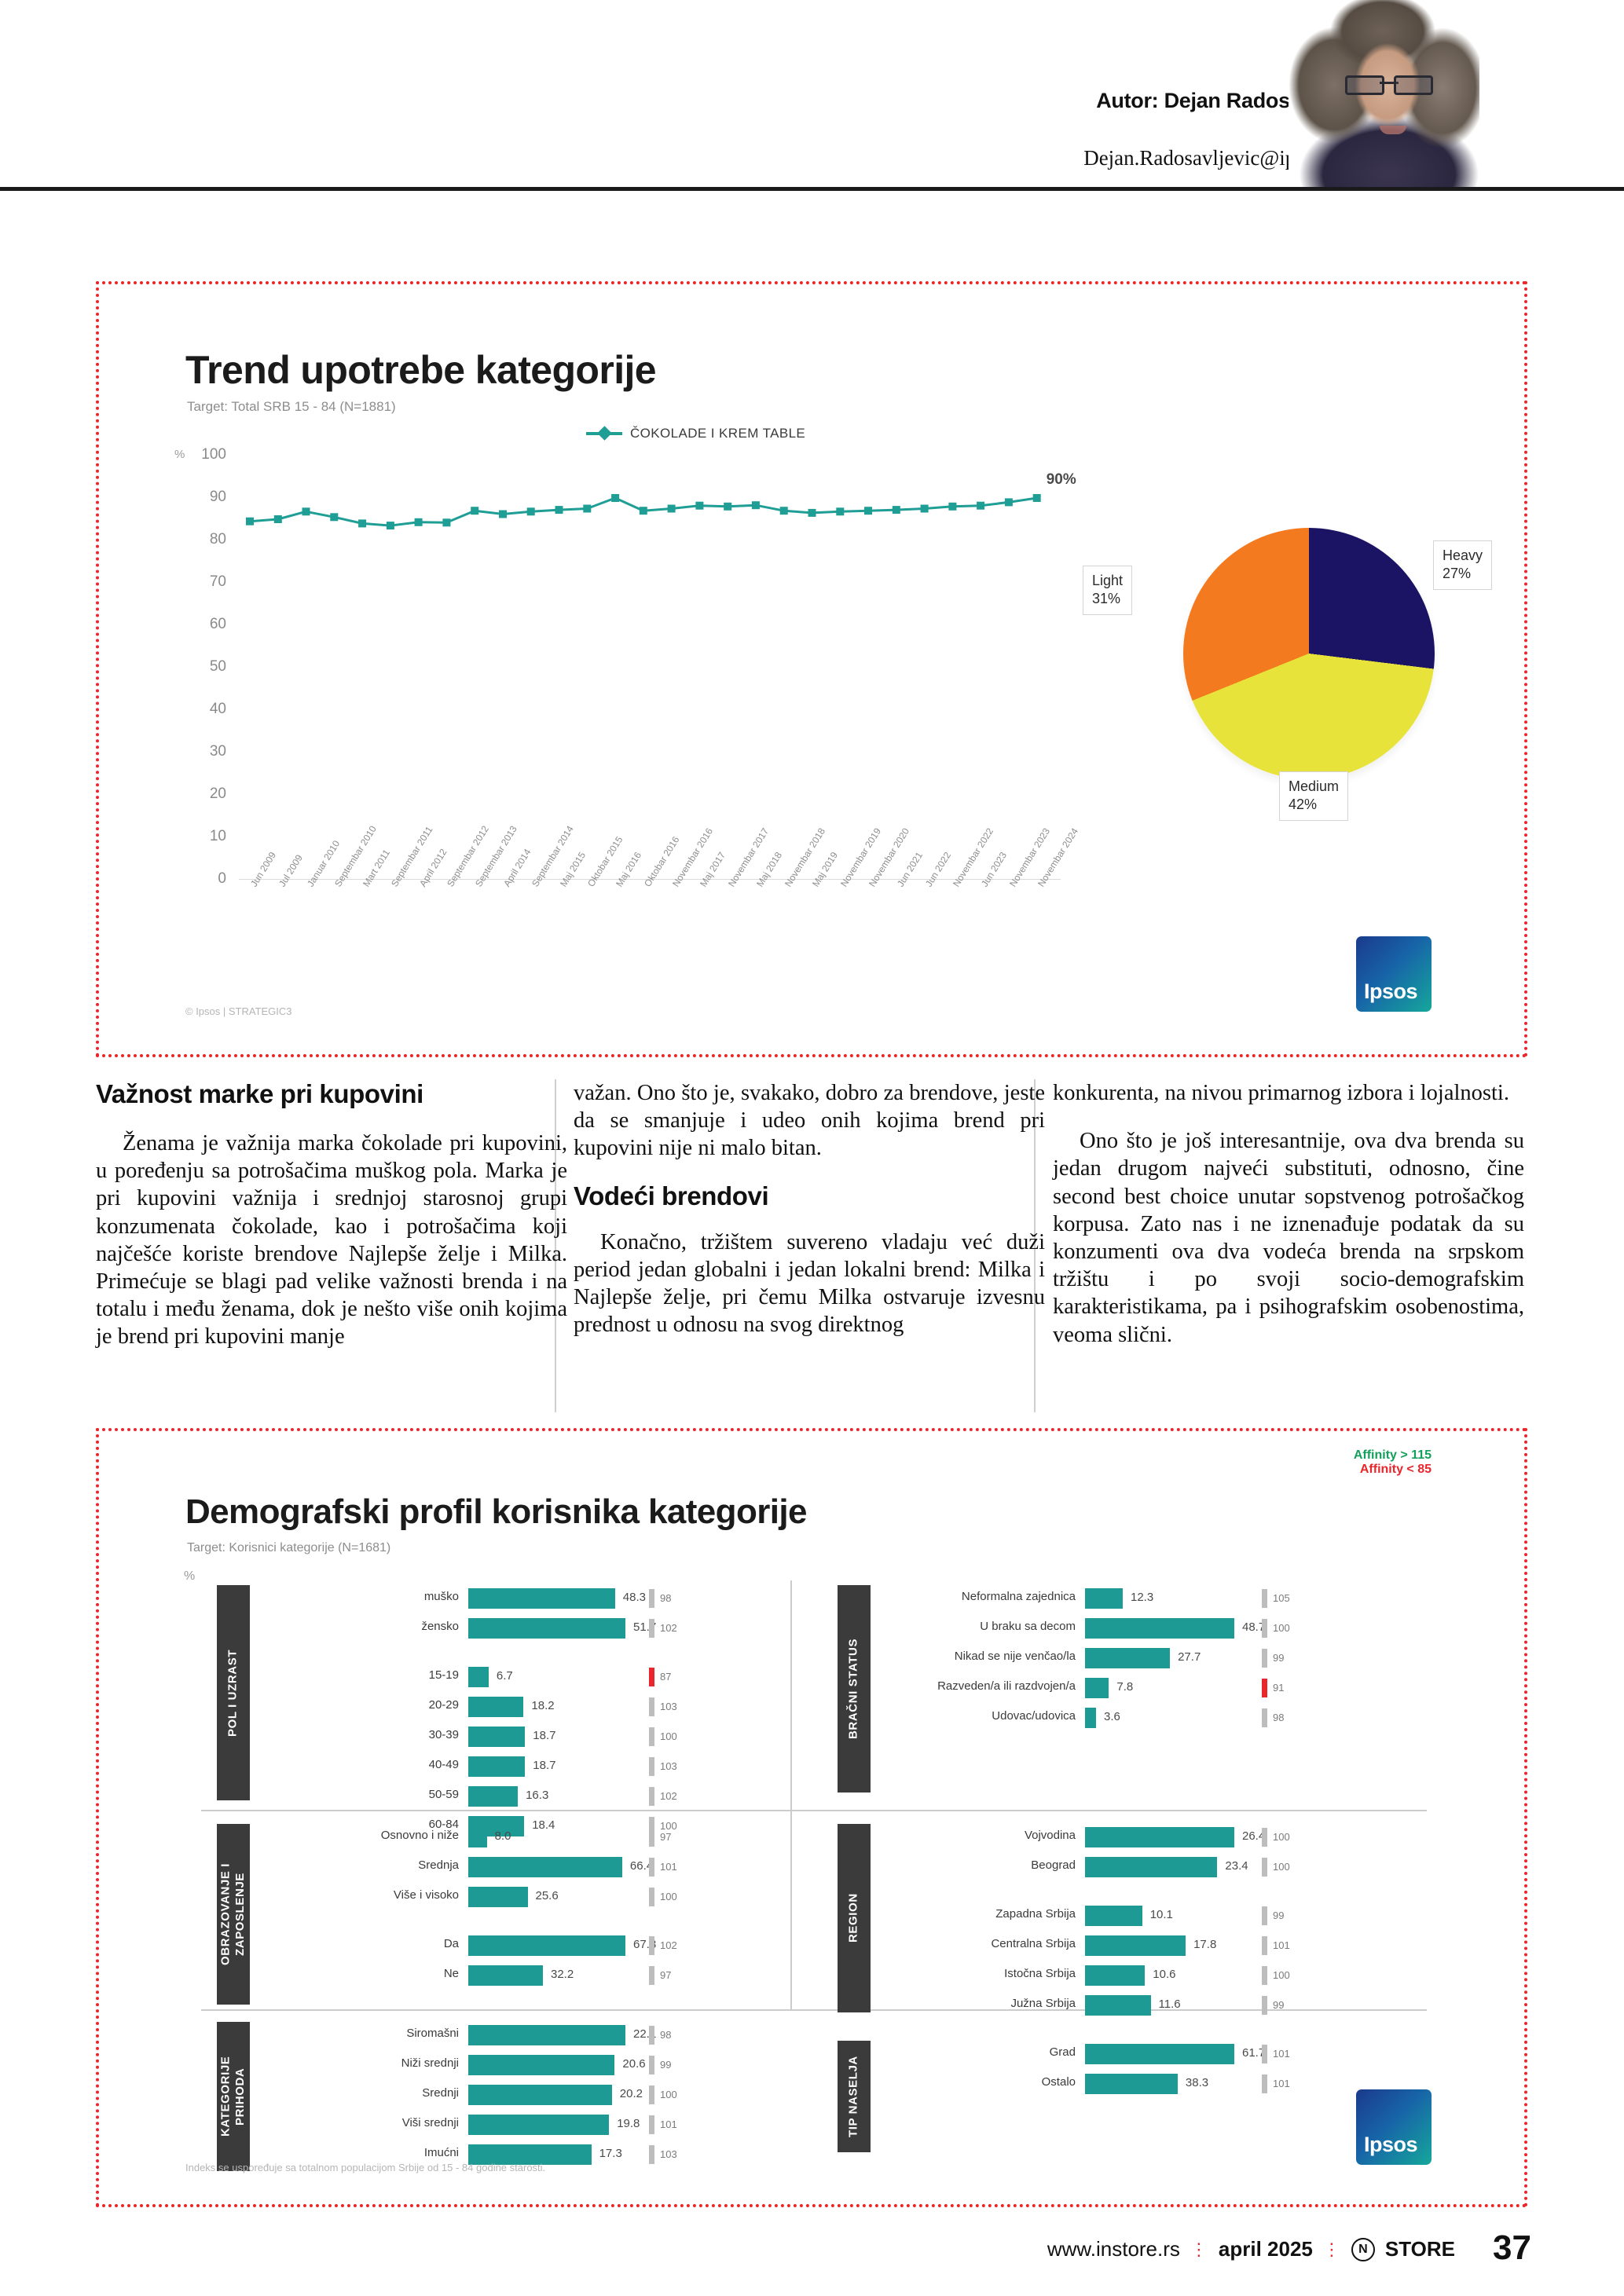 This screenshot has width=1624, height=2296. What do you see at coordinates (604, 433) in the screenshot?
I see `legend-swatch-icon` at bounding box center [604, 433].